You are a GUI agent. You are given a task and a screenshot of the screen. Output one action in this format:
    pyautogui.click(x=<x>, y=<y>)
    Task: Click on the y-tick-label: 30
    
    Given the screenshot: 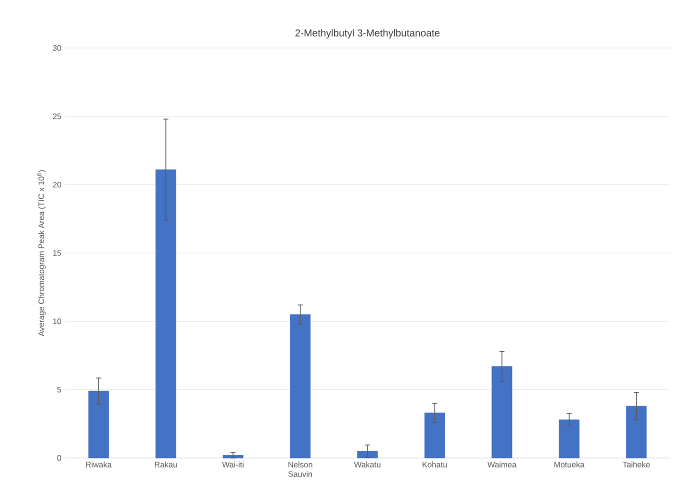 What is the action you would take?
    pyautogui.click(x=57, y=48)
    